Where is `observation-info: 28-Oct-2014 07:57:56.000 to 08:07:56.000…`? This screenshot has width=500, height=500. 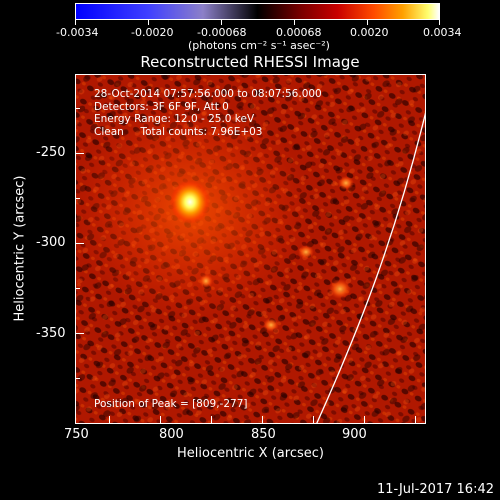
observation-info: 28-Oct-2014 07:57:56.000 to 08:07:56.000… is located at coordinates (208, 113).